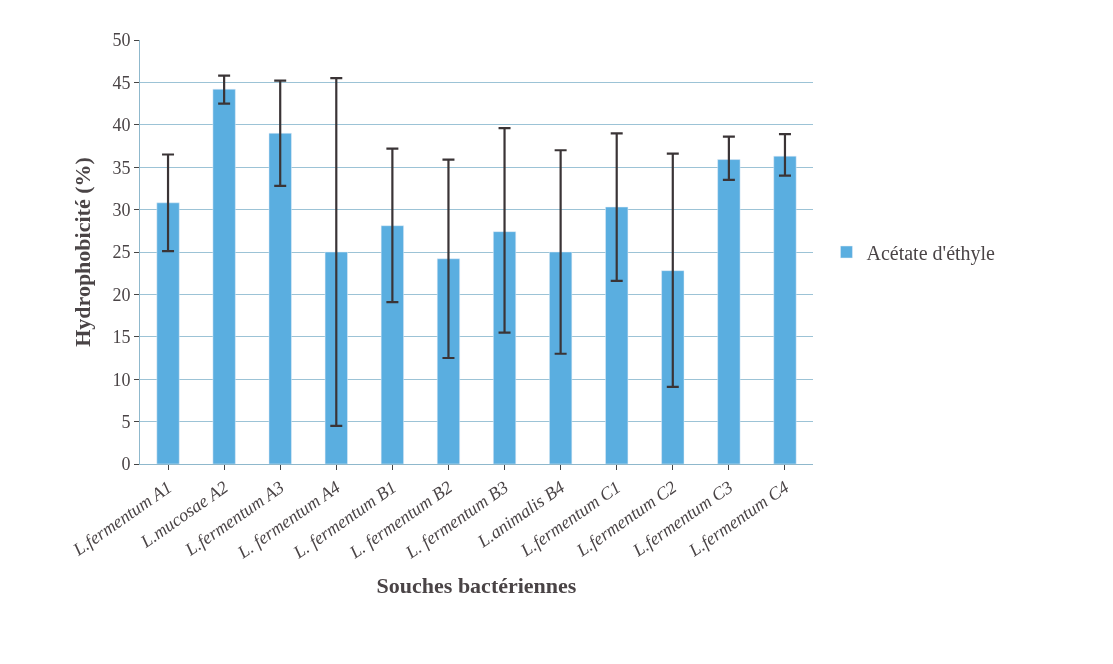 The image size is (1113, 664). What do you see at coordinates (126, 421) in the screenshot?
I see `y-tick-label: 5` at bounding box center [126, 421].